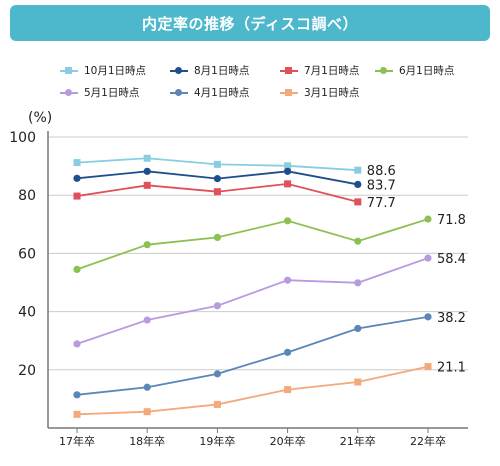 The image size is (500, 466). I want to click on y-tick-label: 80, so click(27, 196).